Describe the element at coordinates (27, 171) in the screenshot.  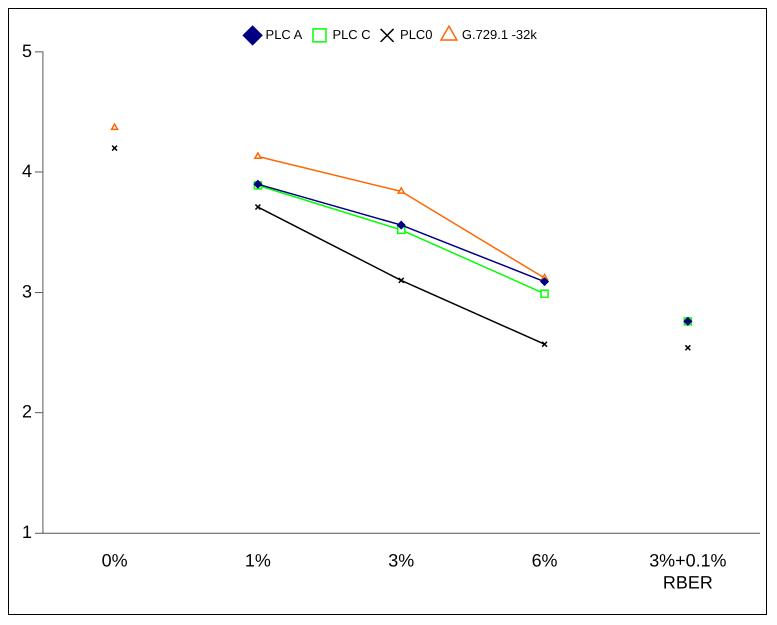
I see `y-tick-label: 4` at that location.